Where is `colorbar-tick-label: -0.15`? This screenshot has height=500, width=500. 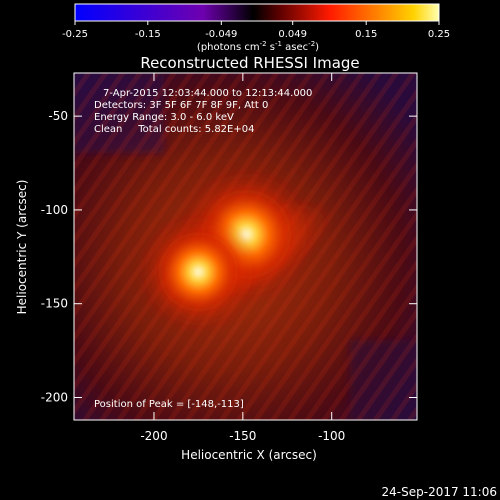
colorbar-tick-label: -0.15 is located at coordinates (148, 34).